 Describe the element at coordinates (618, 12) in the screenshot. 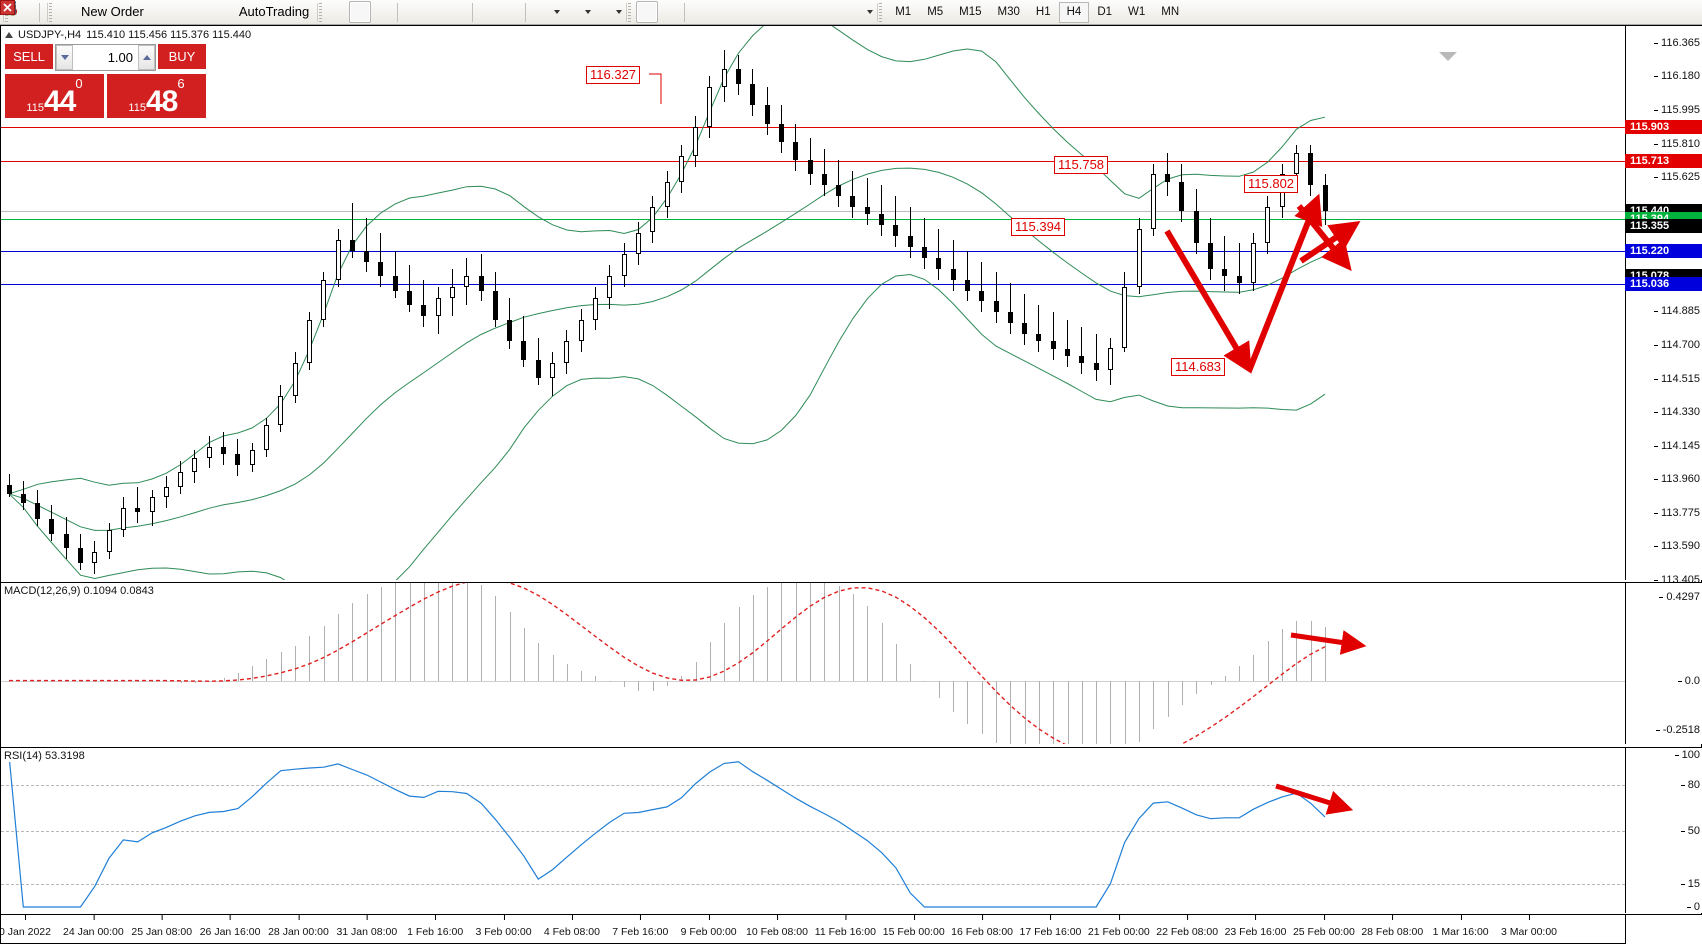

I see `templates-dropdown-icon` at that location.